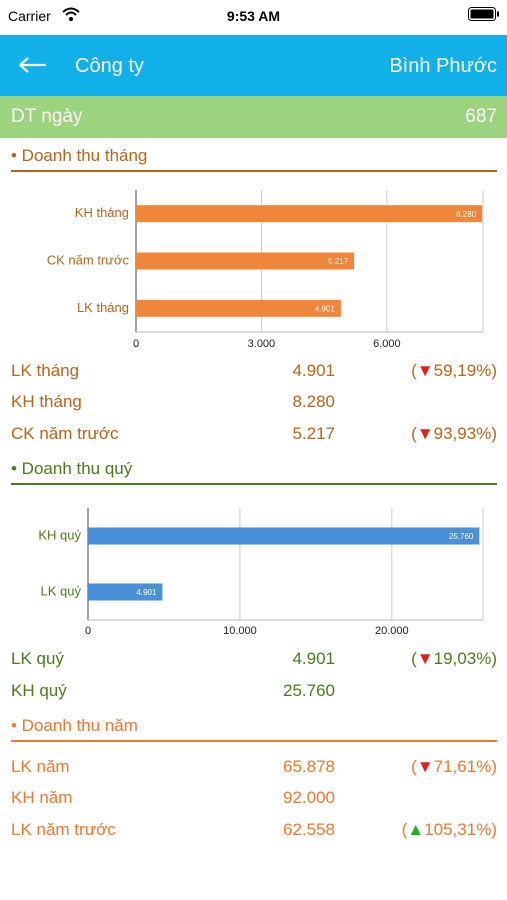  Describe the element at coordinates (253, 437) in the screenshot. I see `stat-row: CK năm trước 5.217 (▼93,93%)` at that location.